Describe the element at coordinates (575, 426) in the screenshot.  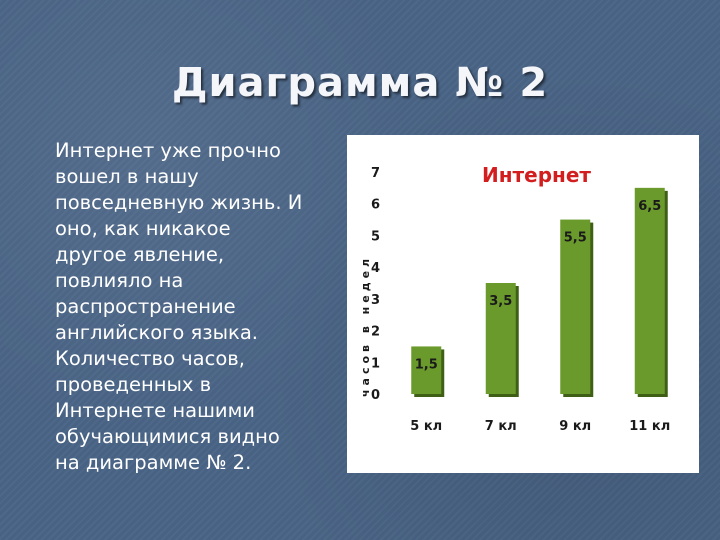
I see `x-category-label: 9 кл` at that location.